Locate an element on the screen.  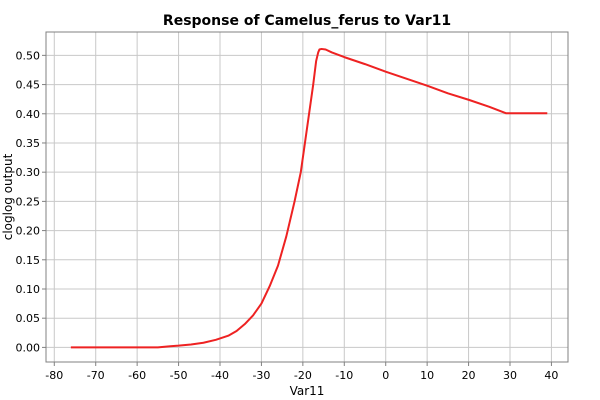
x-tick-label: -10 is located at coordinates (344, 375).